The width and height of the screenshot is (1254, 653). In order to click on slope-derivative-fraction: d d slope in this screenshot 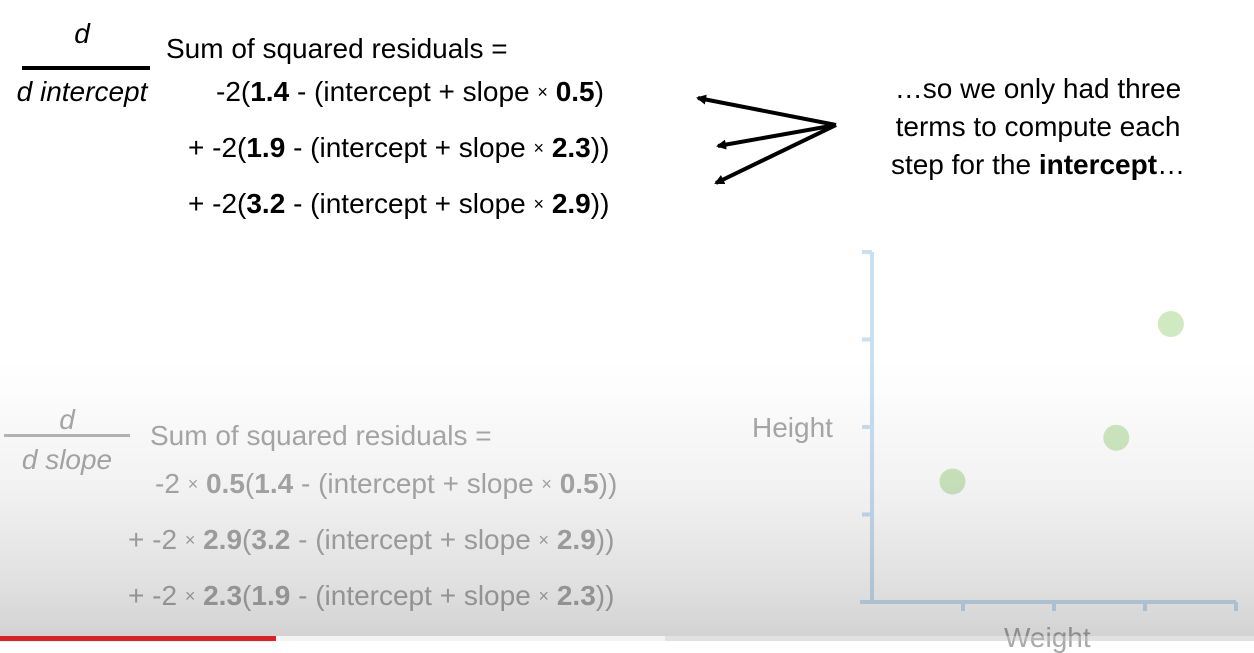, I will do `click(67, 441)`.